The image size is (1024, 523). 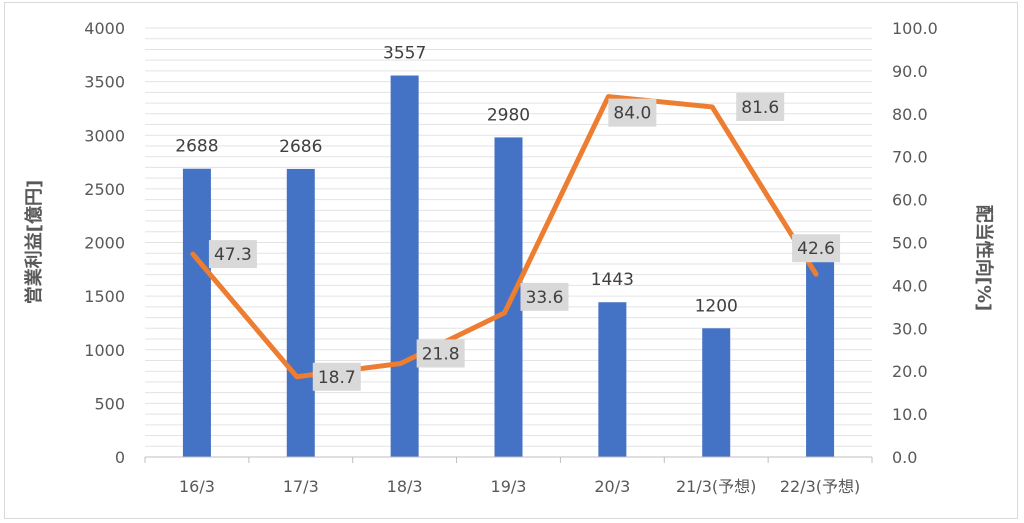 What do you see at coordinates (904, 457) in the screenshot?
I see `y2-tick-label: 0.0` at bounding box center [904, 457].